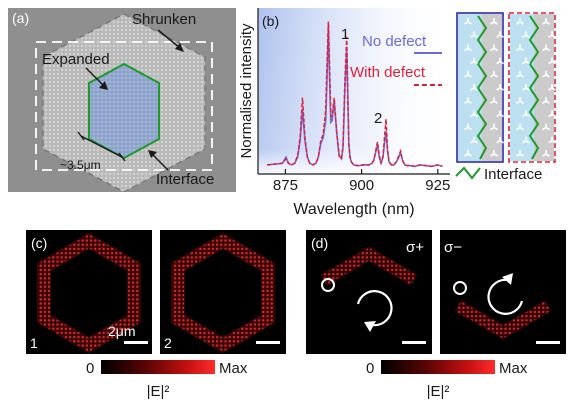  What do you see at coordinates (103, 85) in the screenshot?
I see `expanded-arrow-head` at bounding box center [103, 85].